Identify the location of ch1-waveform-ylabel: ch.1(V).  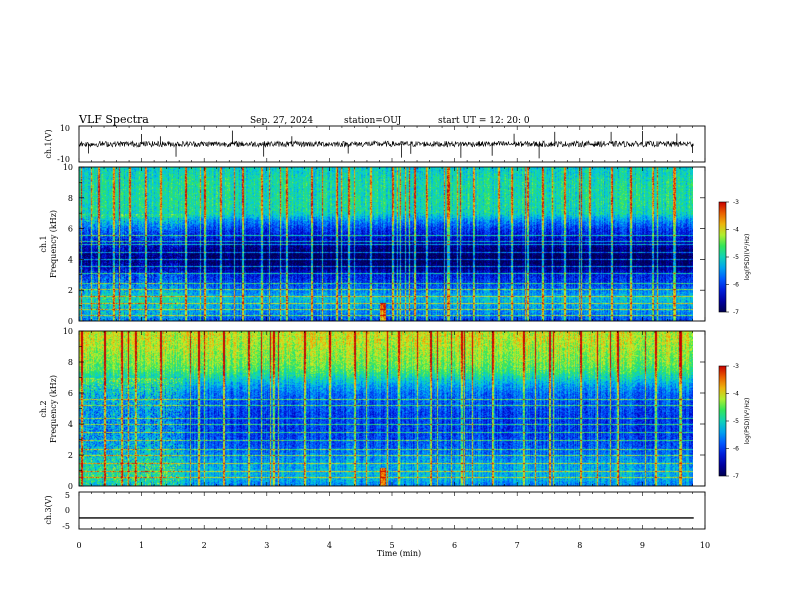
(48, 143).